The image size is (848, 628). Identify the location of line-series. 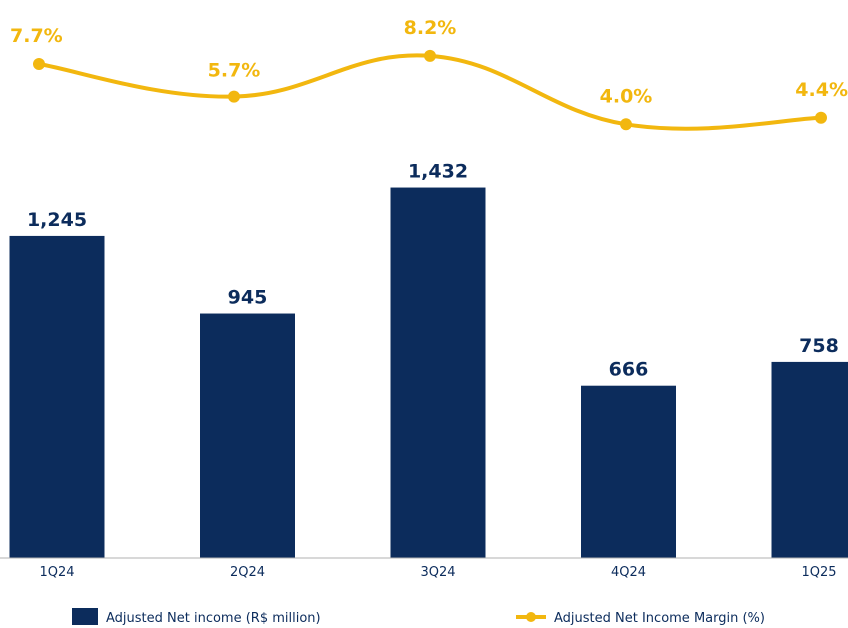
(430, 90).